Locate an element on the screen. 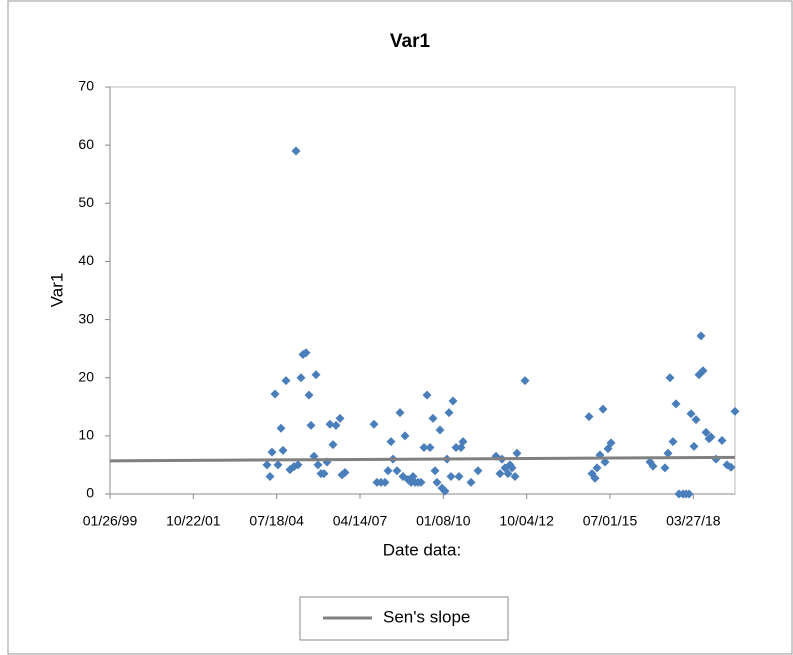 The width and height of the screenshot is (793, 655). x-tick-label: 10/04/12 is located at coordinates (526, 521).